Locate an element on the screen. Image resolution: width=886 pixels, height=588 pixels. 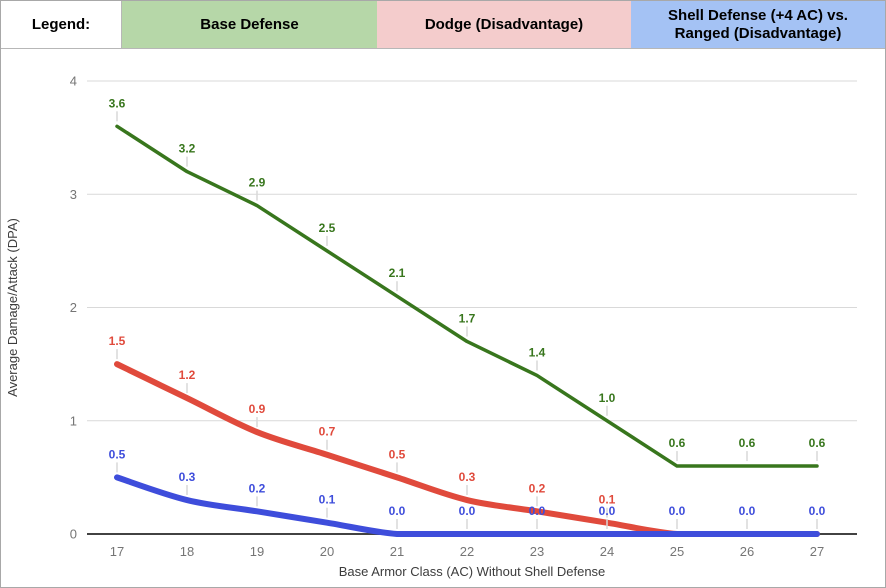
y-tick-label: 1 is located at coordinates (73, 420).